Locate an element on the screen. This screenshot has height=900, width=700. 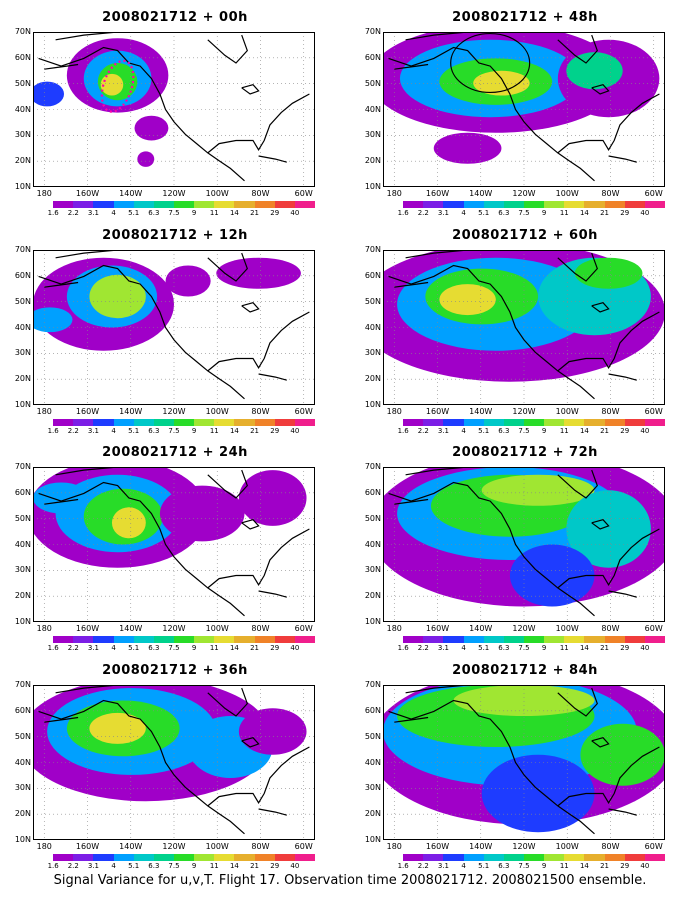
highlight-circle is located at coordinates (490, 63).